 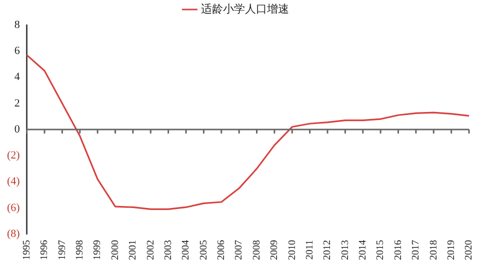 What do you see at coordinates (363, 250) in the screenshot?
I see `x-tick-label: 2014` at bounding box center [363, 250].